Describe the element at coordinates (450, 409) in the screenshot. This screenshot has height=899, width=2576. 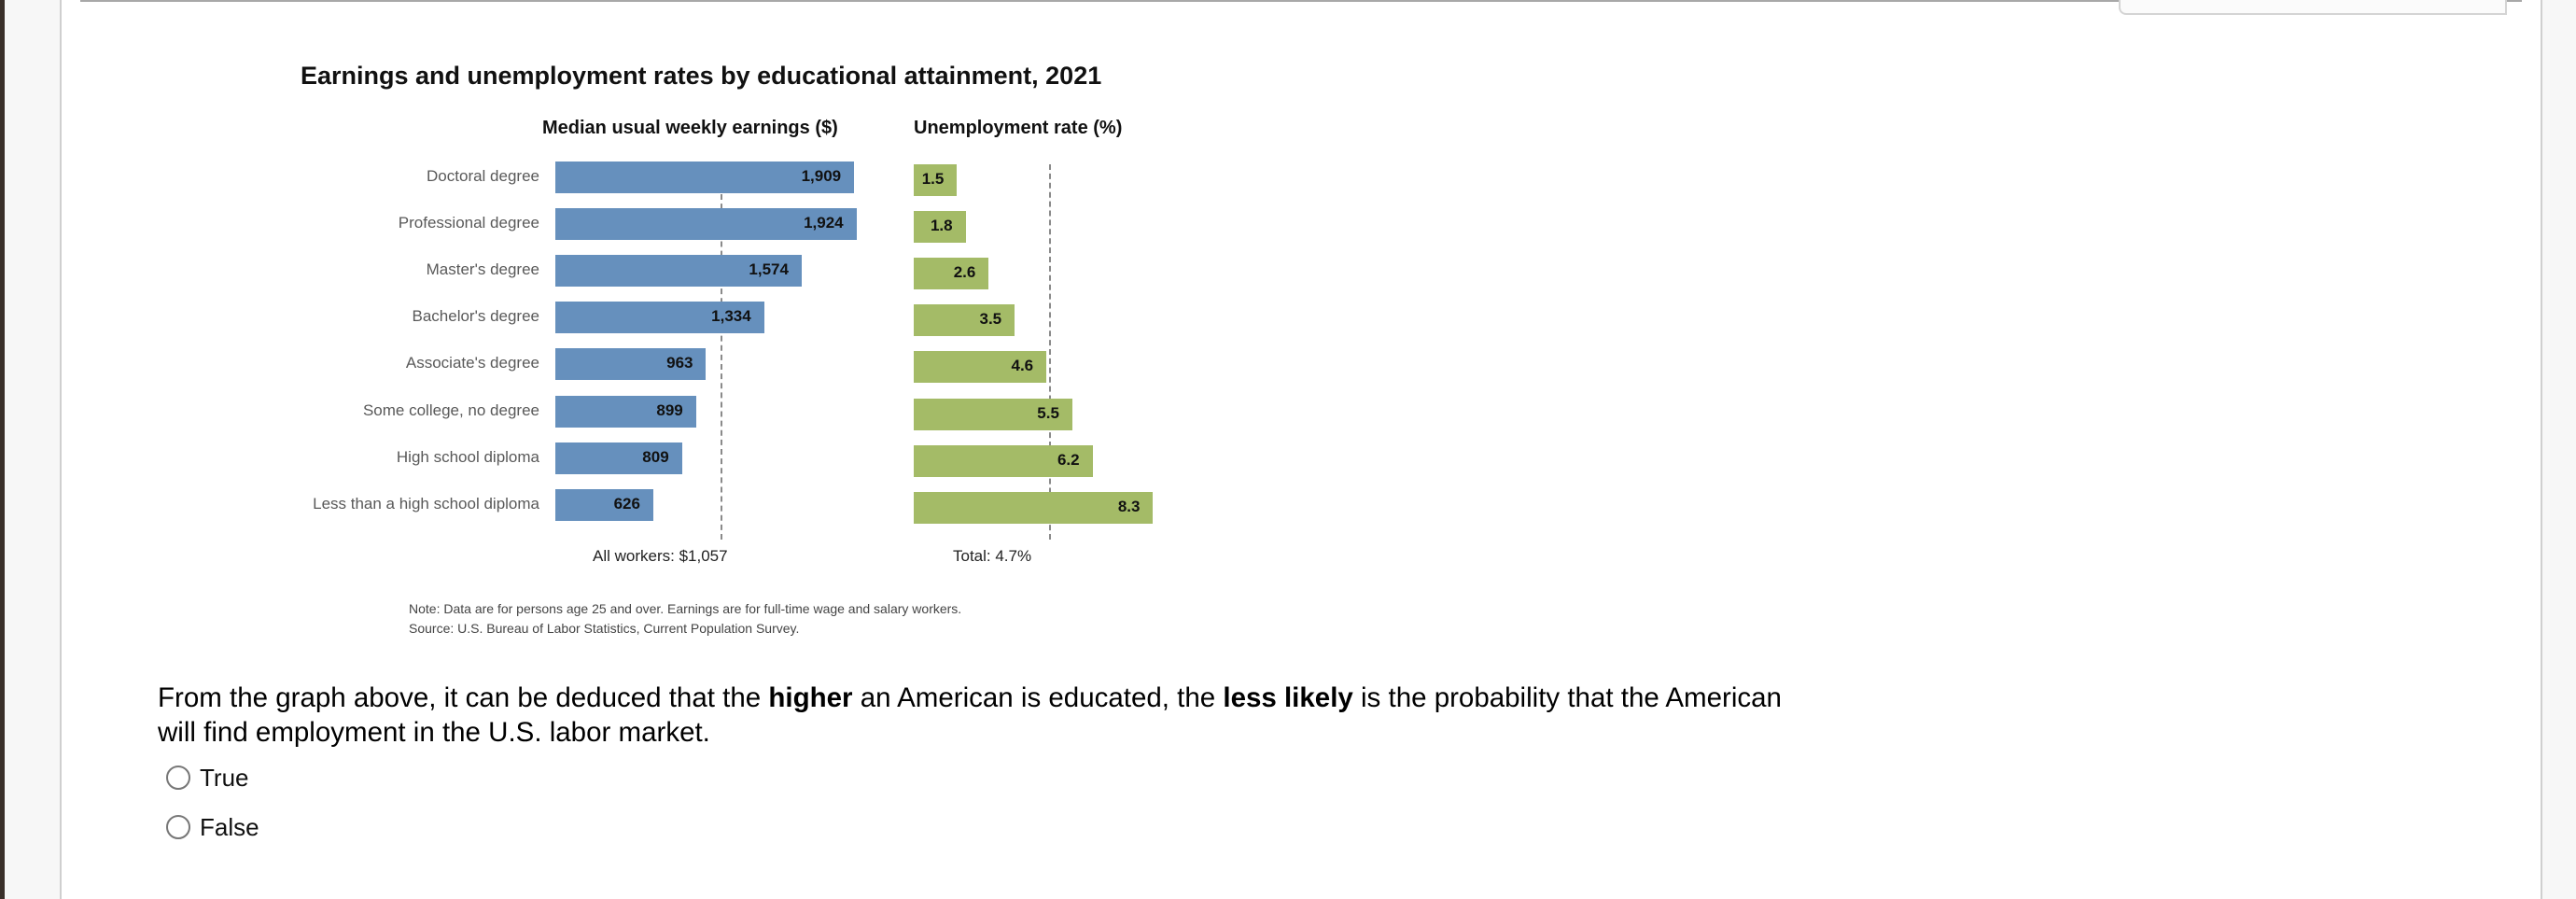
I see `category-label: Some college, no degree` at that location.